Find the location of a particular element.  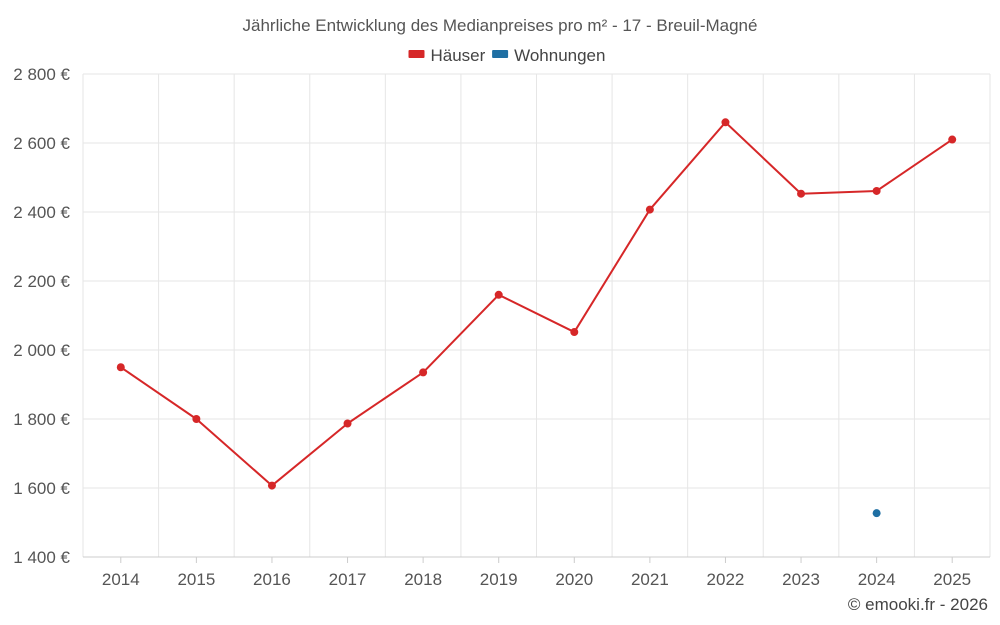

legend-item-h-user: Häuser is located at coordinates (447, 55).